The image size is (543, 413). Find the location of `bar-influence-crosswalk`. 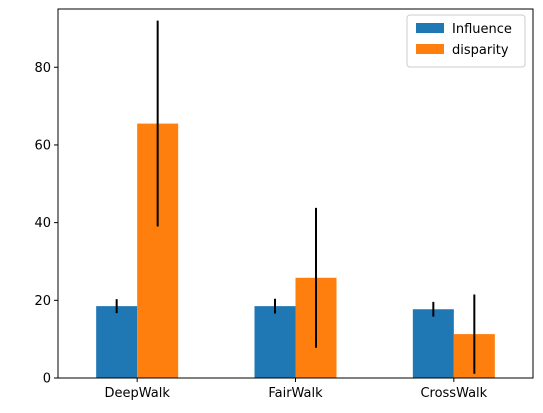

bar-influence-crosswalk is located at coordinates (433, 343).